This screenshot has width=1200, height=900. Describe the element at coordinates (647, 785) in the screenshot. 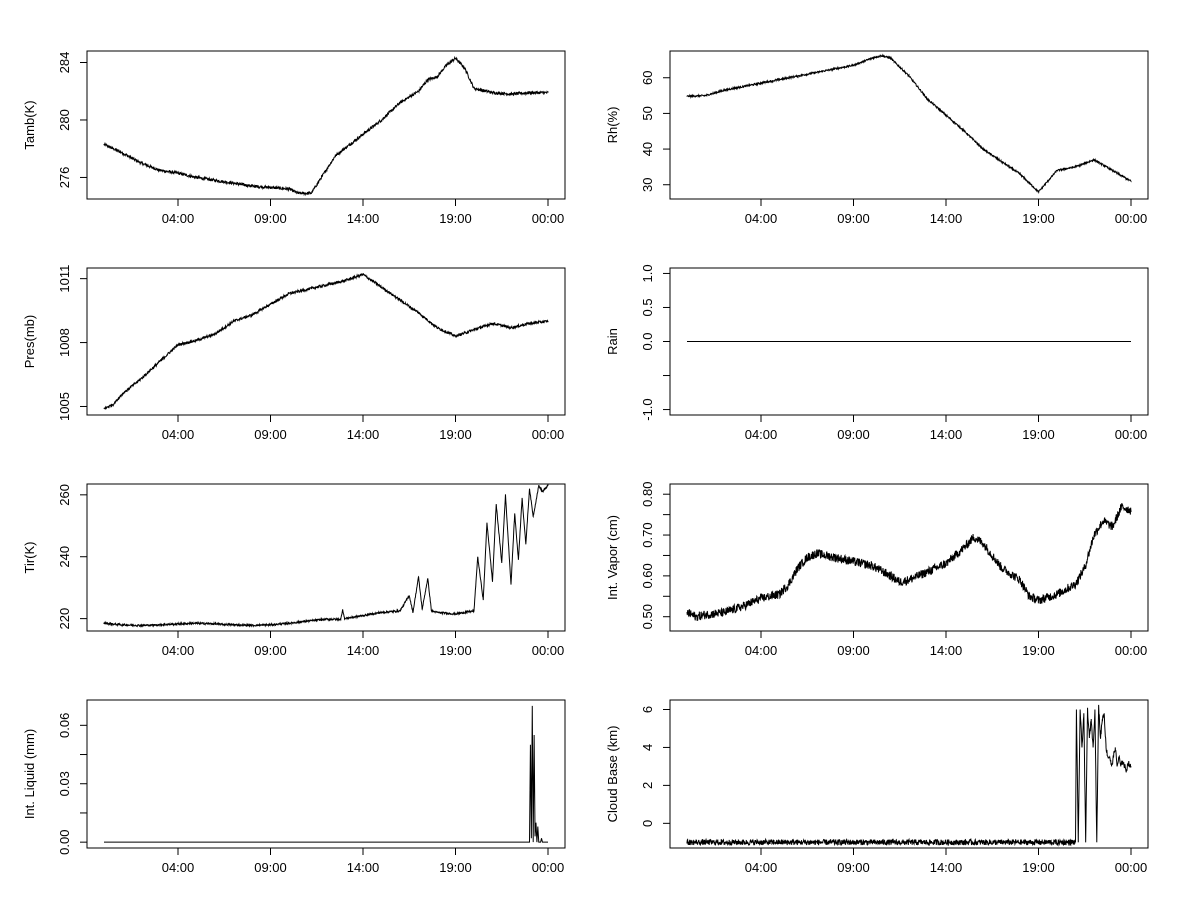

I see `y-tick-label: 2` at that location.